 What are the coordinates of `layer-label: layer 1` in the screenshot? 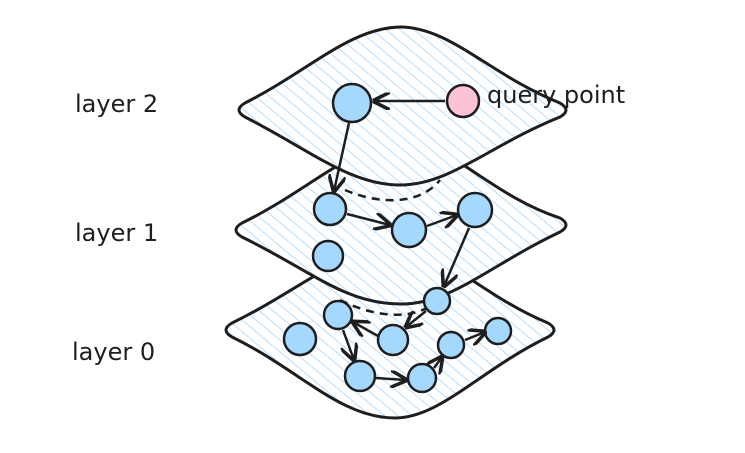 It's located at (116, 233).